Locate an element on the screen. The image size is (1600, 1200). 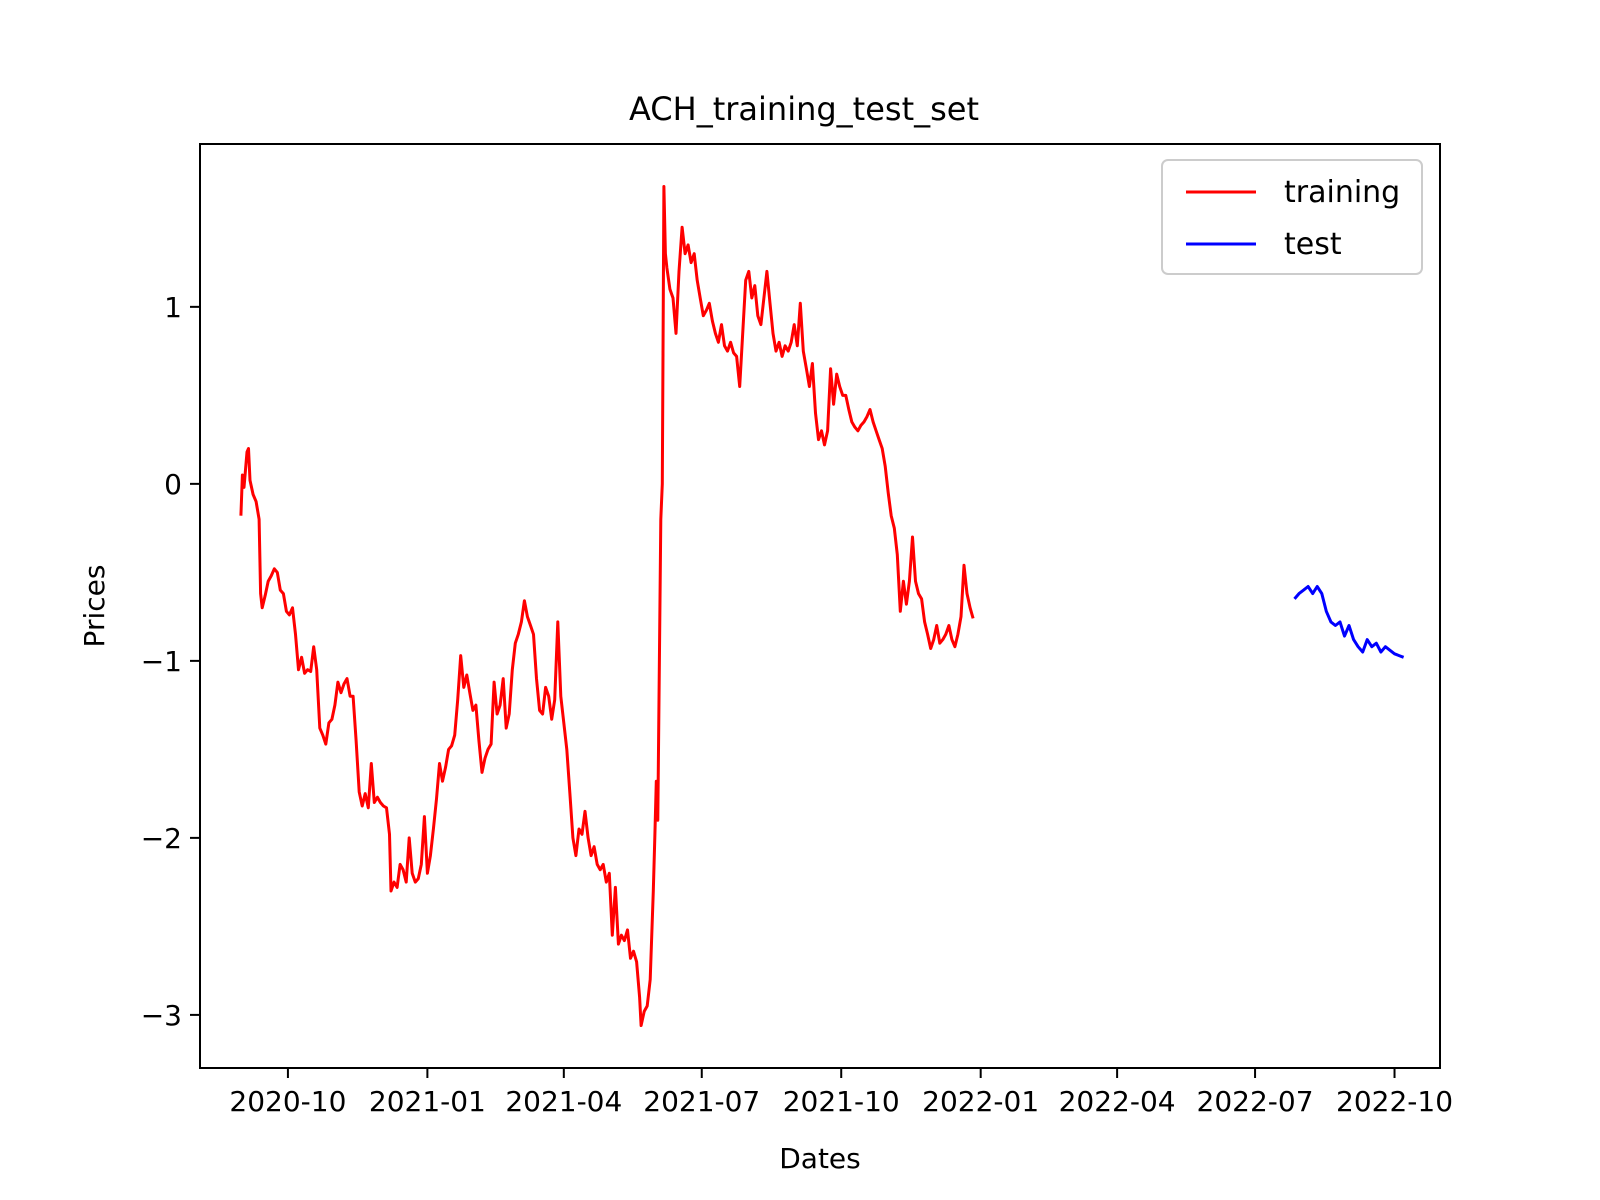
legend-label-test: test is located at coordinates (1313, 244).